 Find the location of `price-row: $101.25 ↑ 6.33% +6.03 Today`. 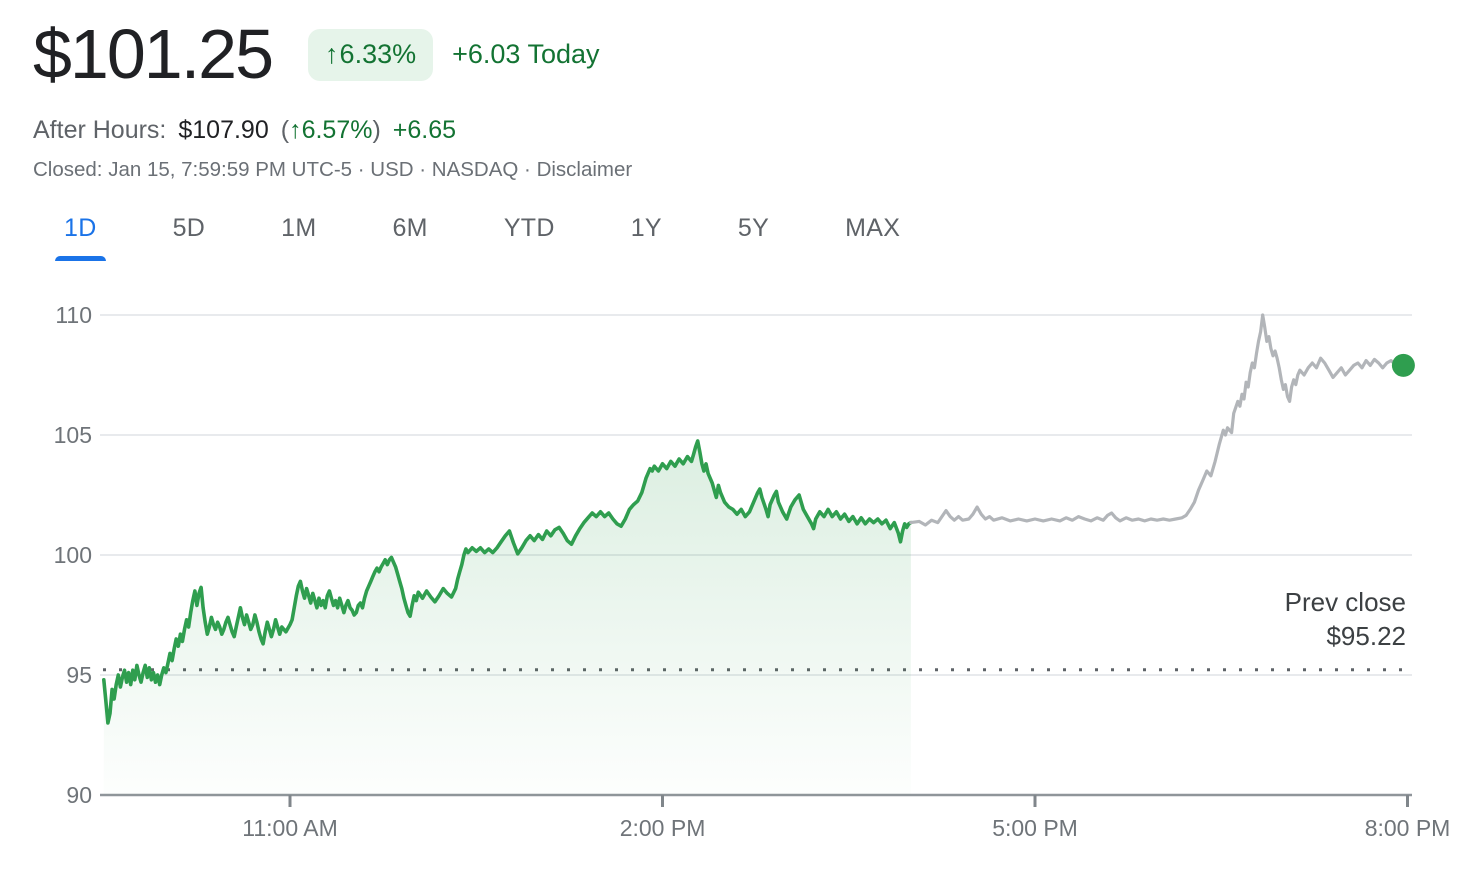

price-row: $101.25 ↑ 6.33% +6.03 Today is located at coordinates (332, 54).